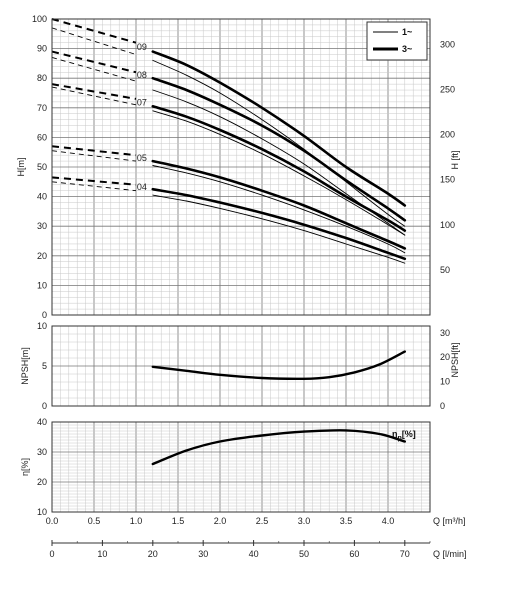 The height and width of the screenshot is (595, 516). I want to click on y-axis-title-eff: η[%], so click(25, 467).